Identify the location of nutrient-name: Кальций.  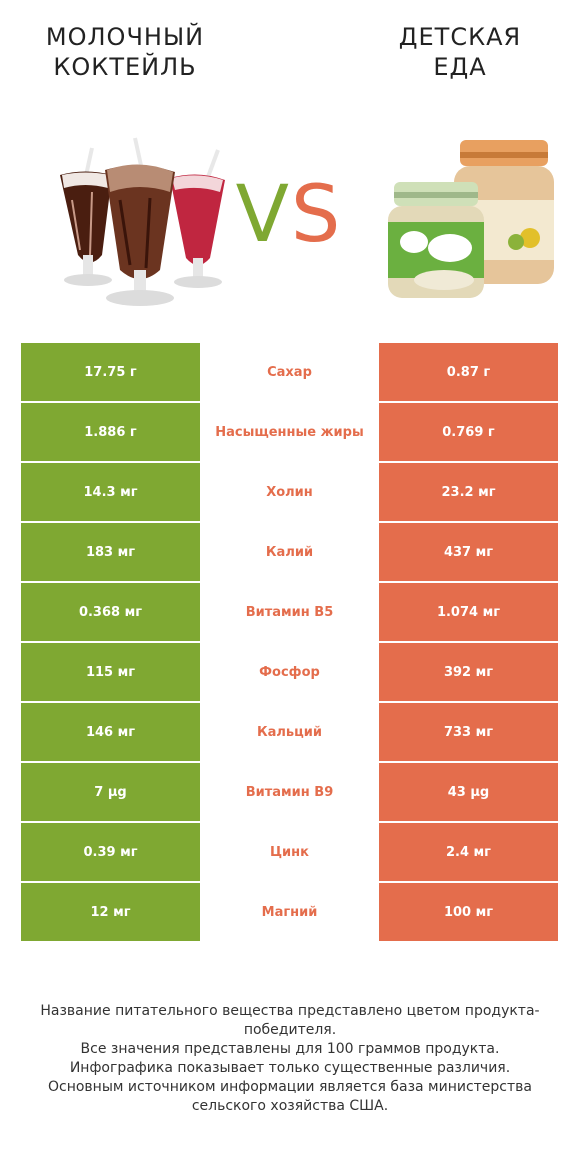
(289, 732).